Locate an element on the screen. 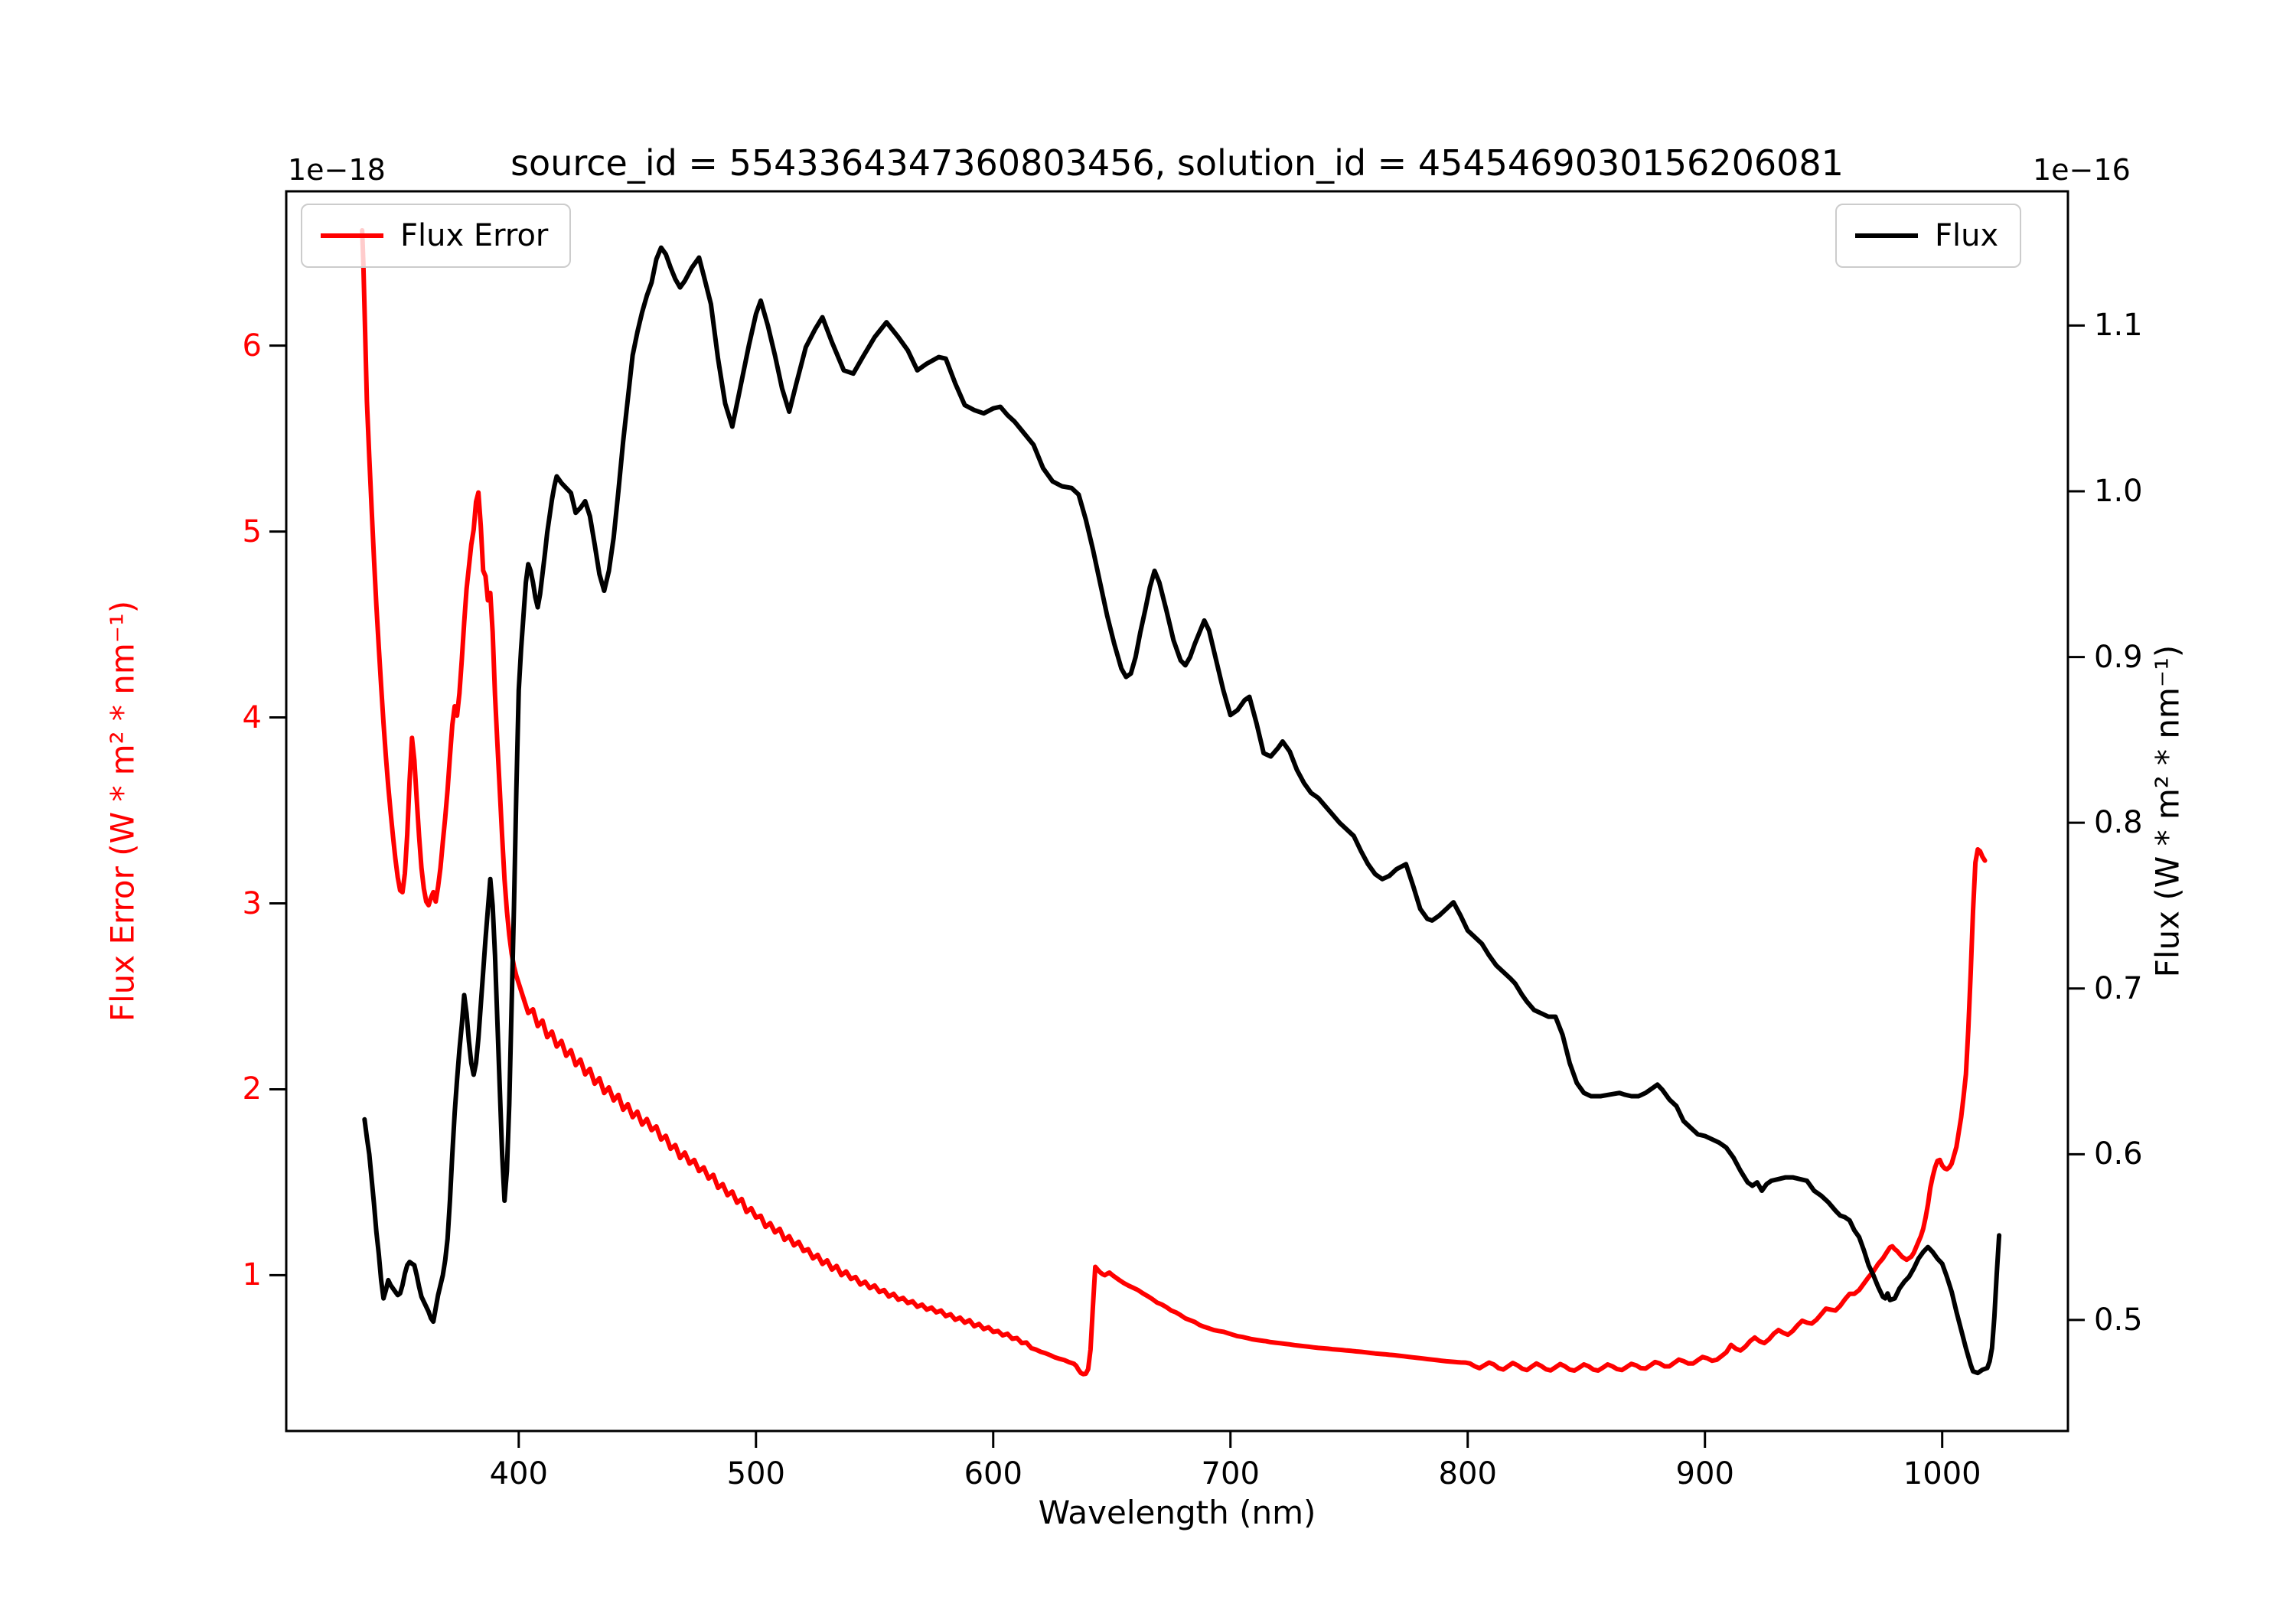 This screenshot has width=2296, height=1607. legend-flux-error: Flux Error is located at coordinates (436, 236).